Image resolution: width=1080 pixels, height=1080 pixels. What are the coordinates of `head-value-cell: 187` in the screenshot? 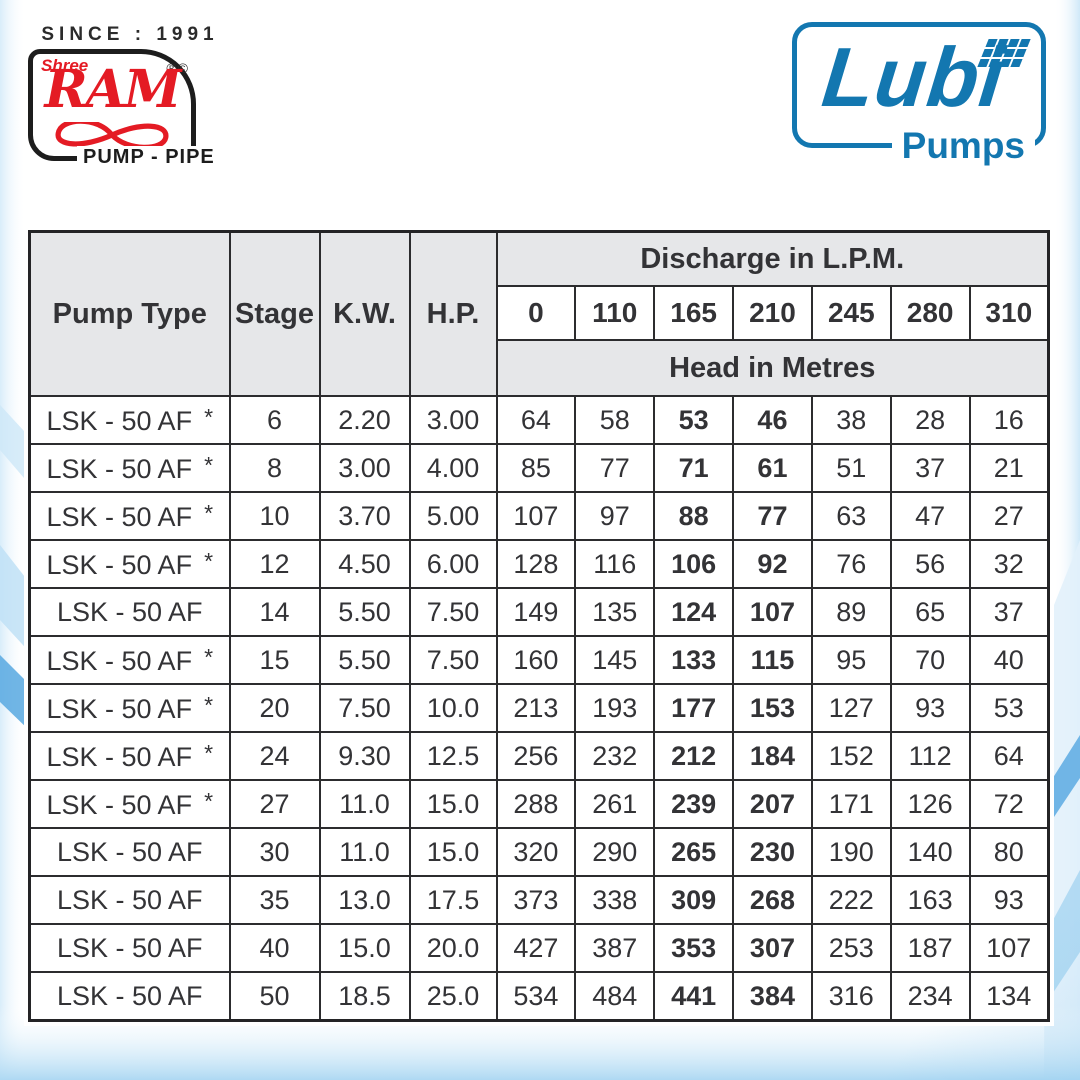 It's located at (930, 948).